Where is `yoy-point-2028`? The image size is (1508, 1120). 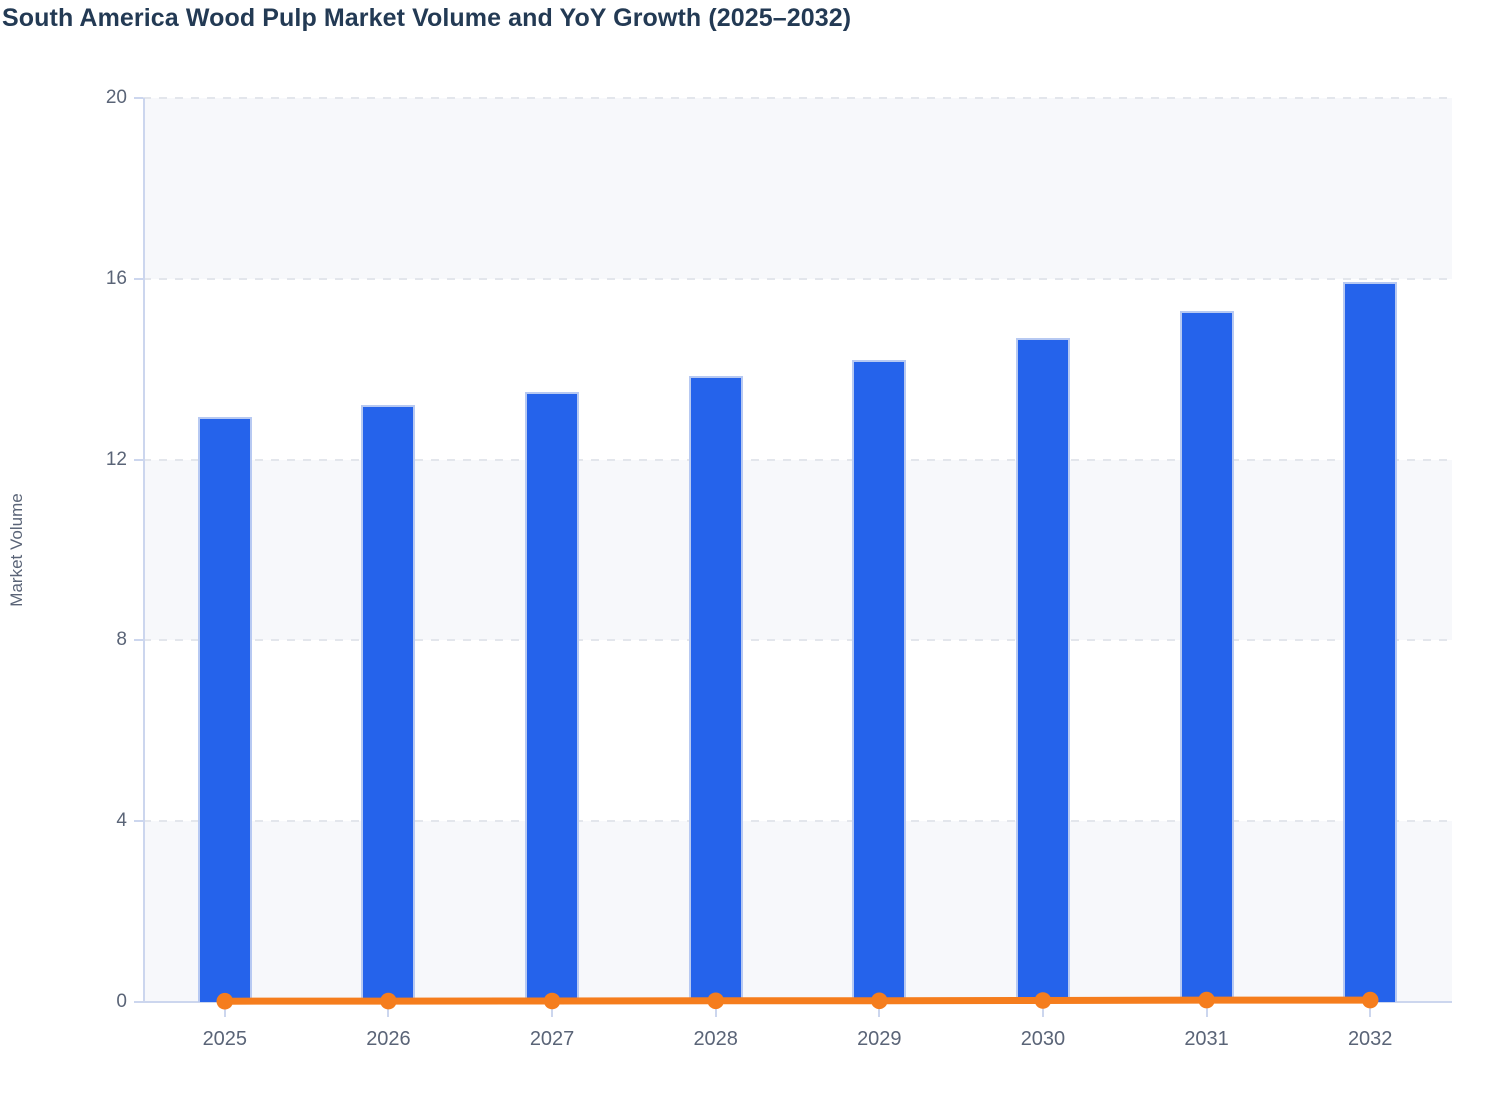
yoy-point-2028 is located at coordinates (715, 1001).